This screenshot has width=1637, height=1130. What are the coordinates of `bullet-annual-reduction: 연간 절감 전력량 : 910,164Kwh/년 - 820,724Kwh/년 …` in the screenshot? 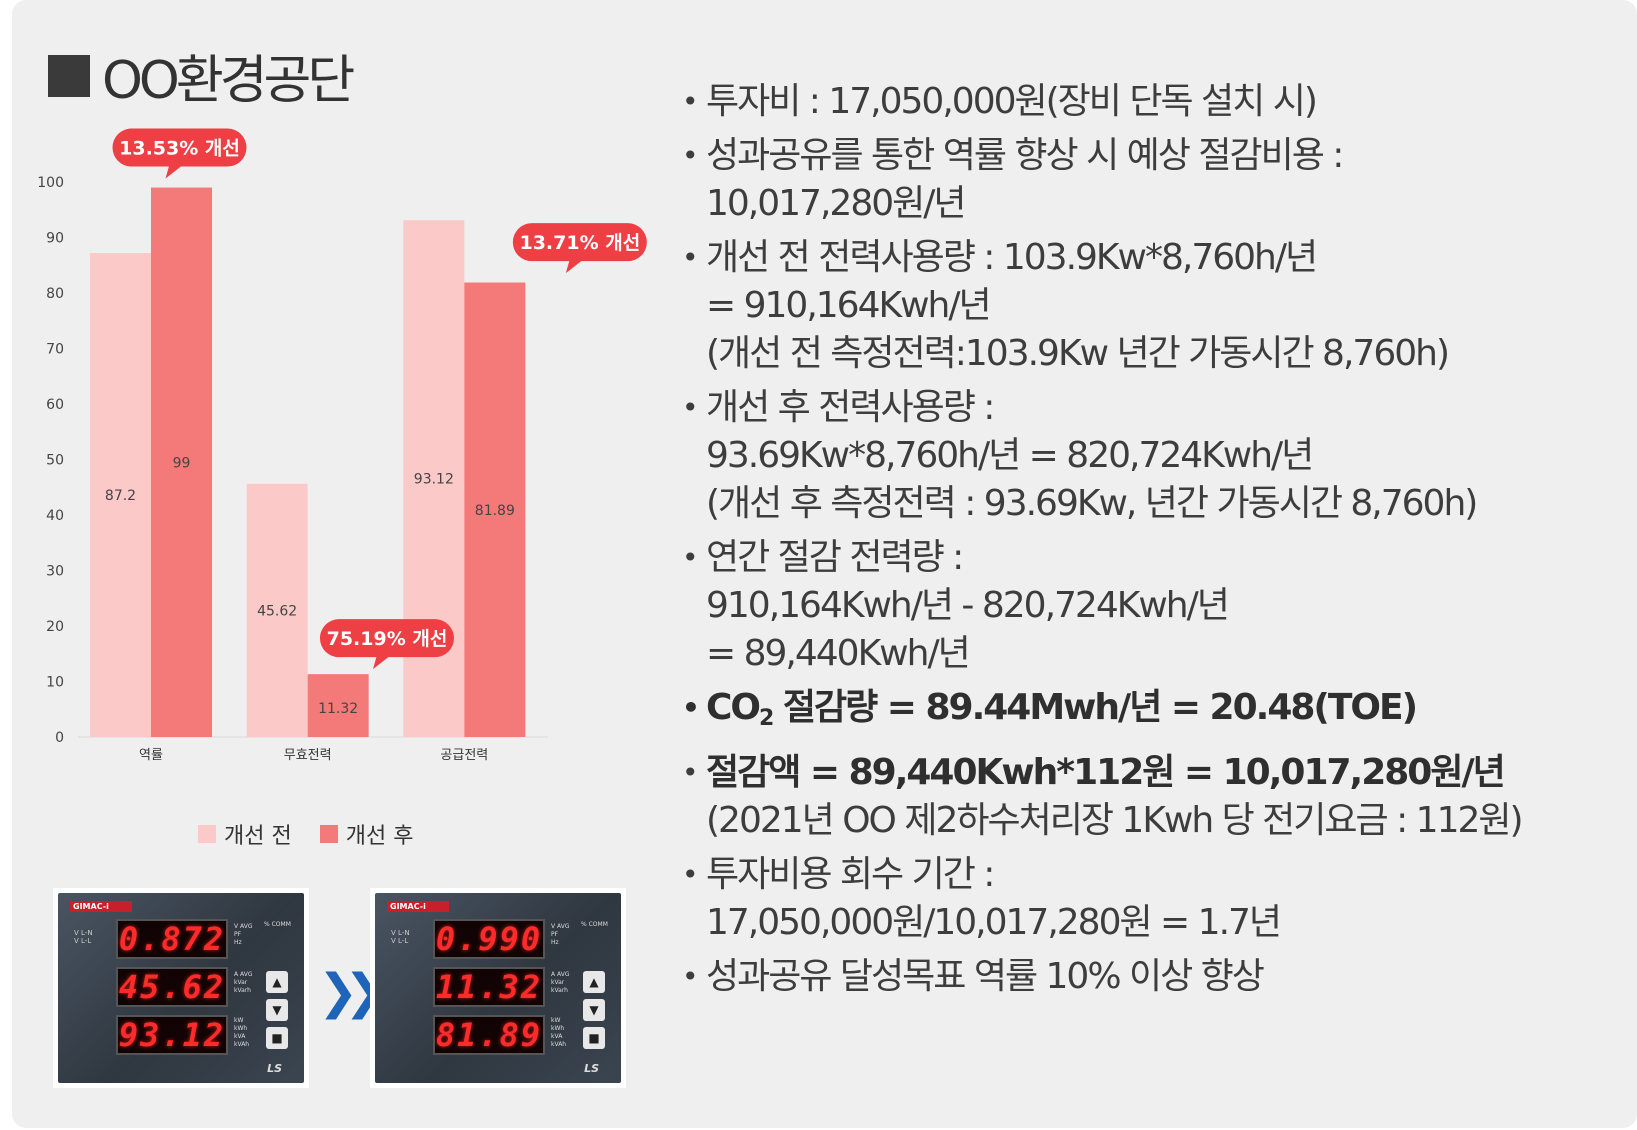 It's located at (1152, 606).